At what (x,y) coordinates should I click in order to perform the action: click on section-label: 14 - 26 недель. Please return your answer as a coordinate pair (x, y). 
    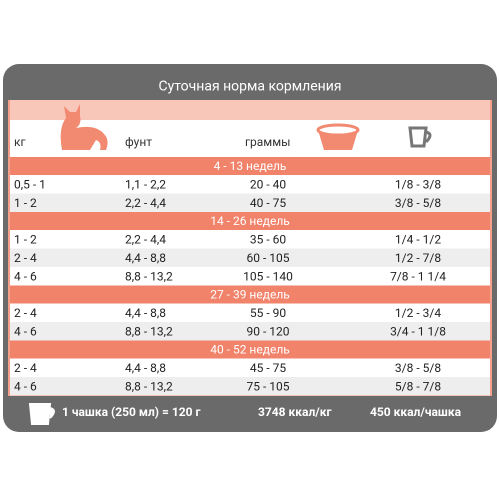
    Looking at the image, I should click on (250, 221).